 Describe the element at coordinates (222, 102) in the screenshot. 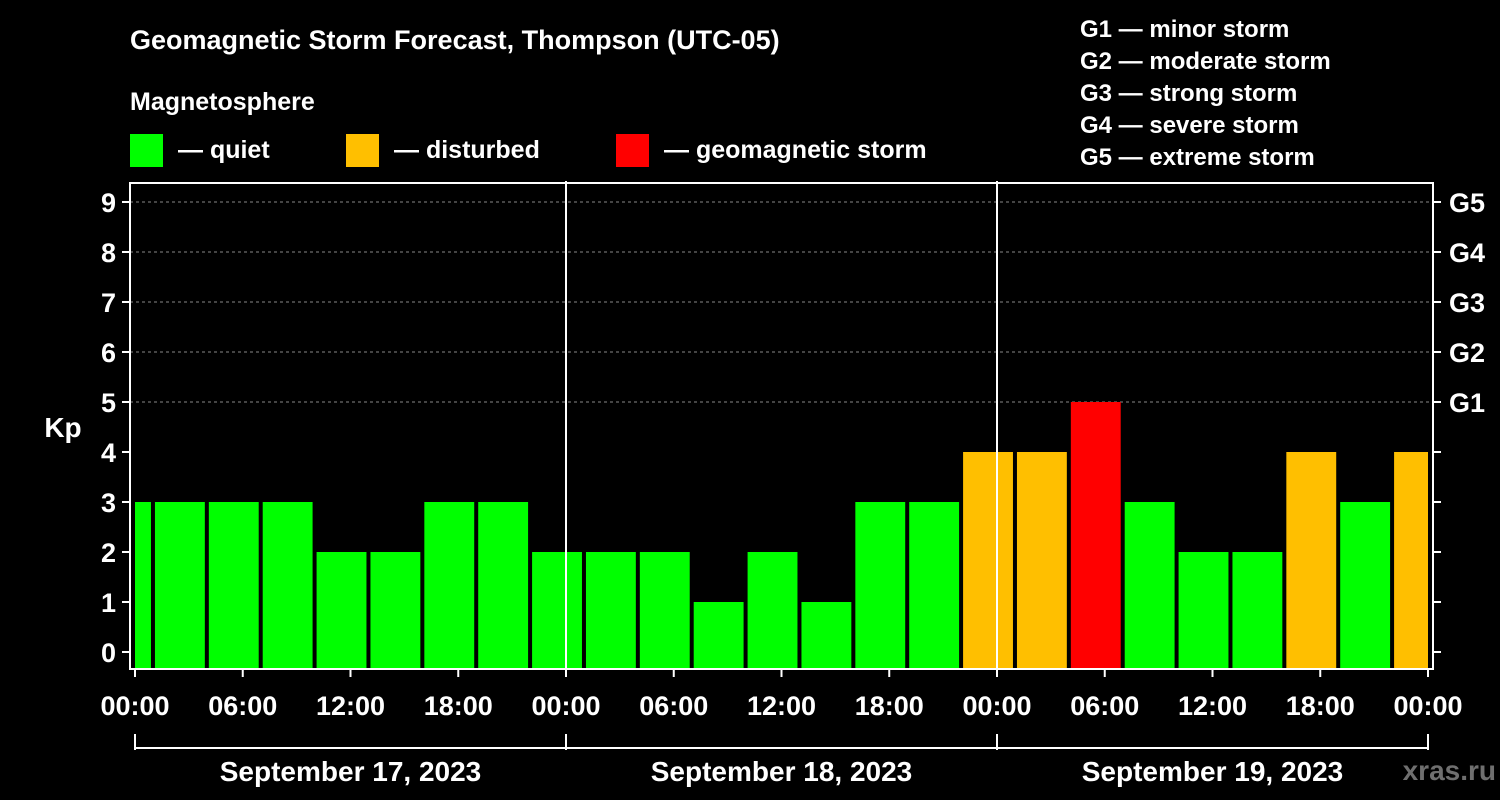

I see `legend-title: Magnetosphere` at that location.